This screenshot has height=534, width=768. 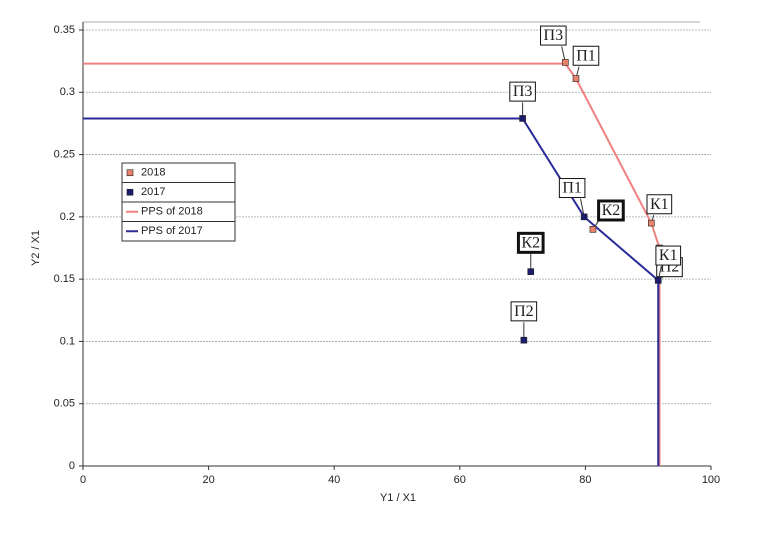 I want to click on y-tick-label: 0.05, so click(x=64, y=404).